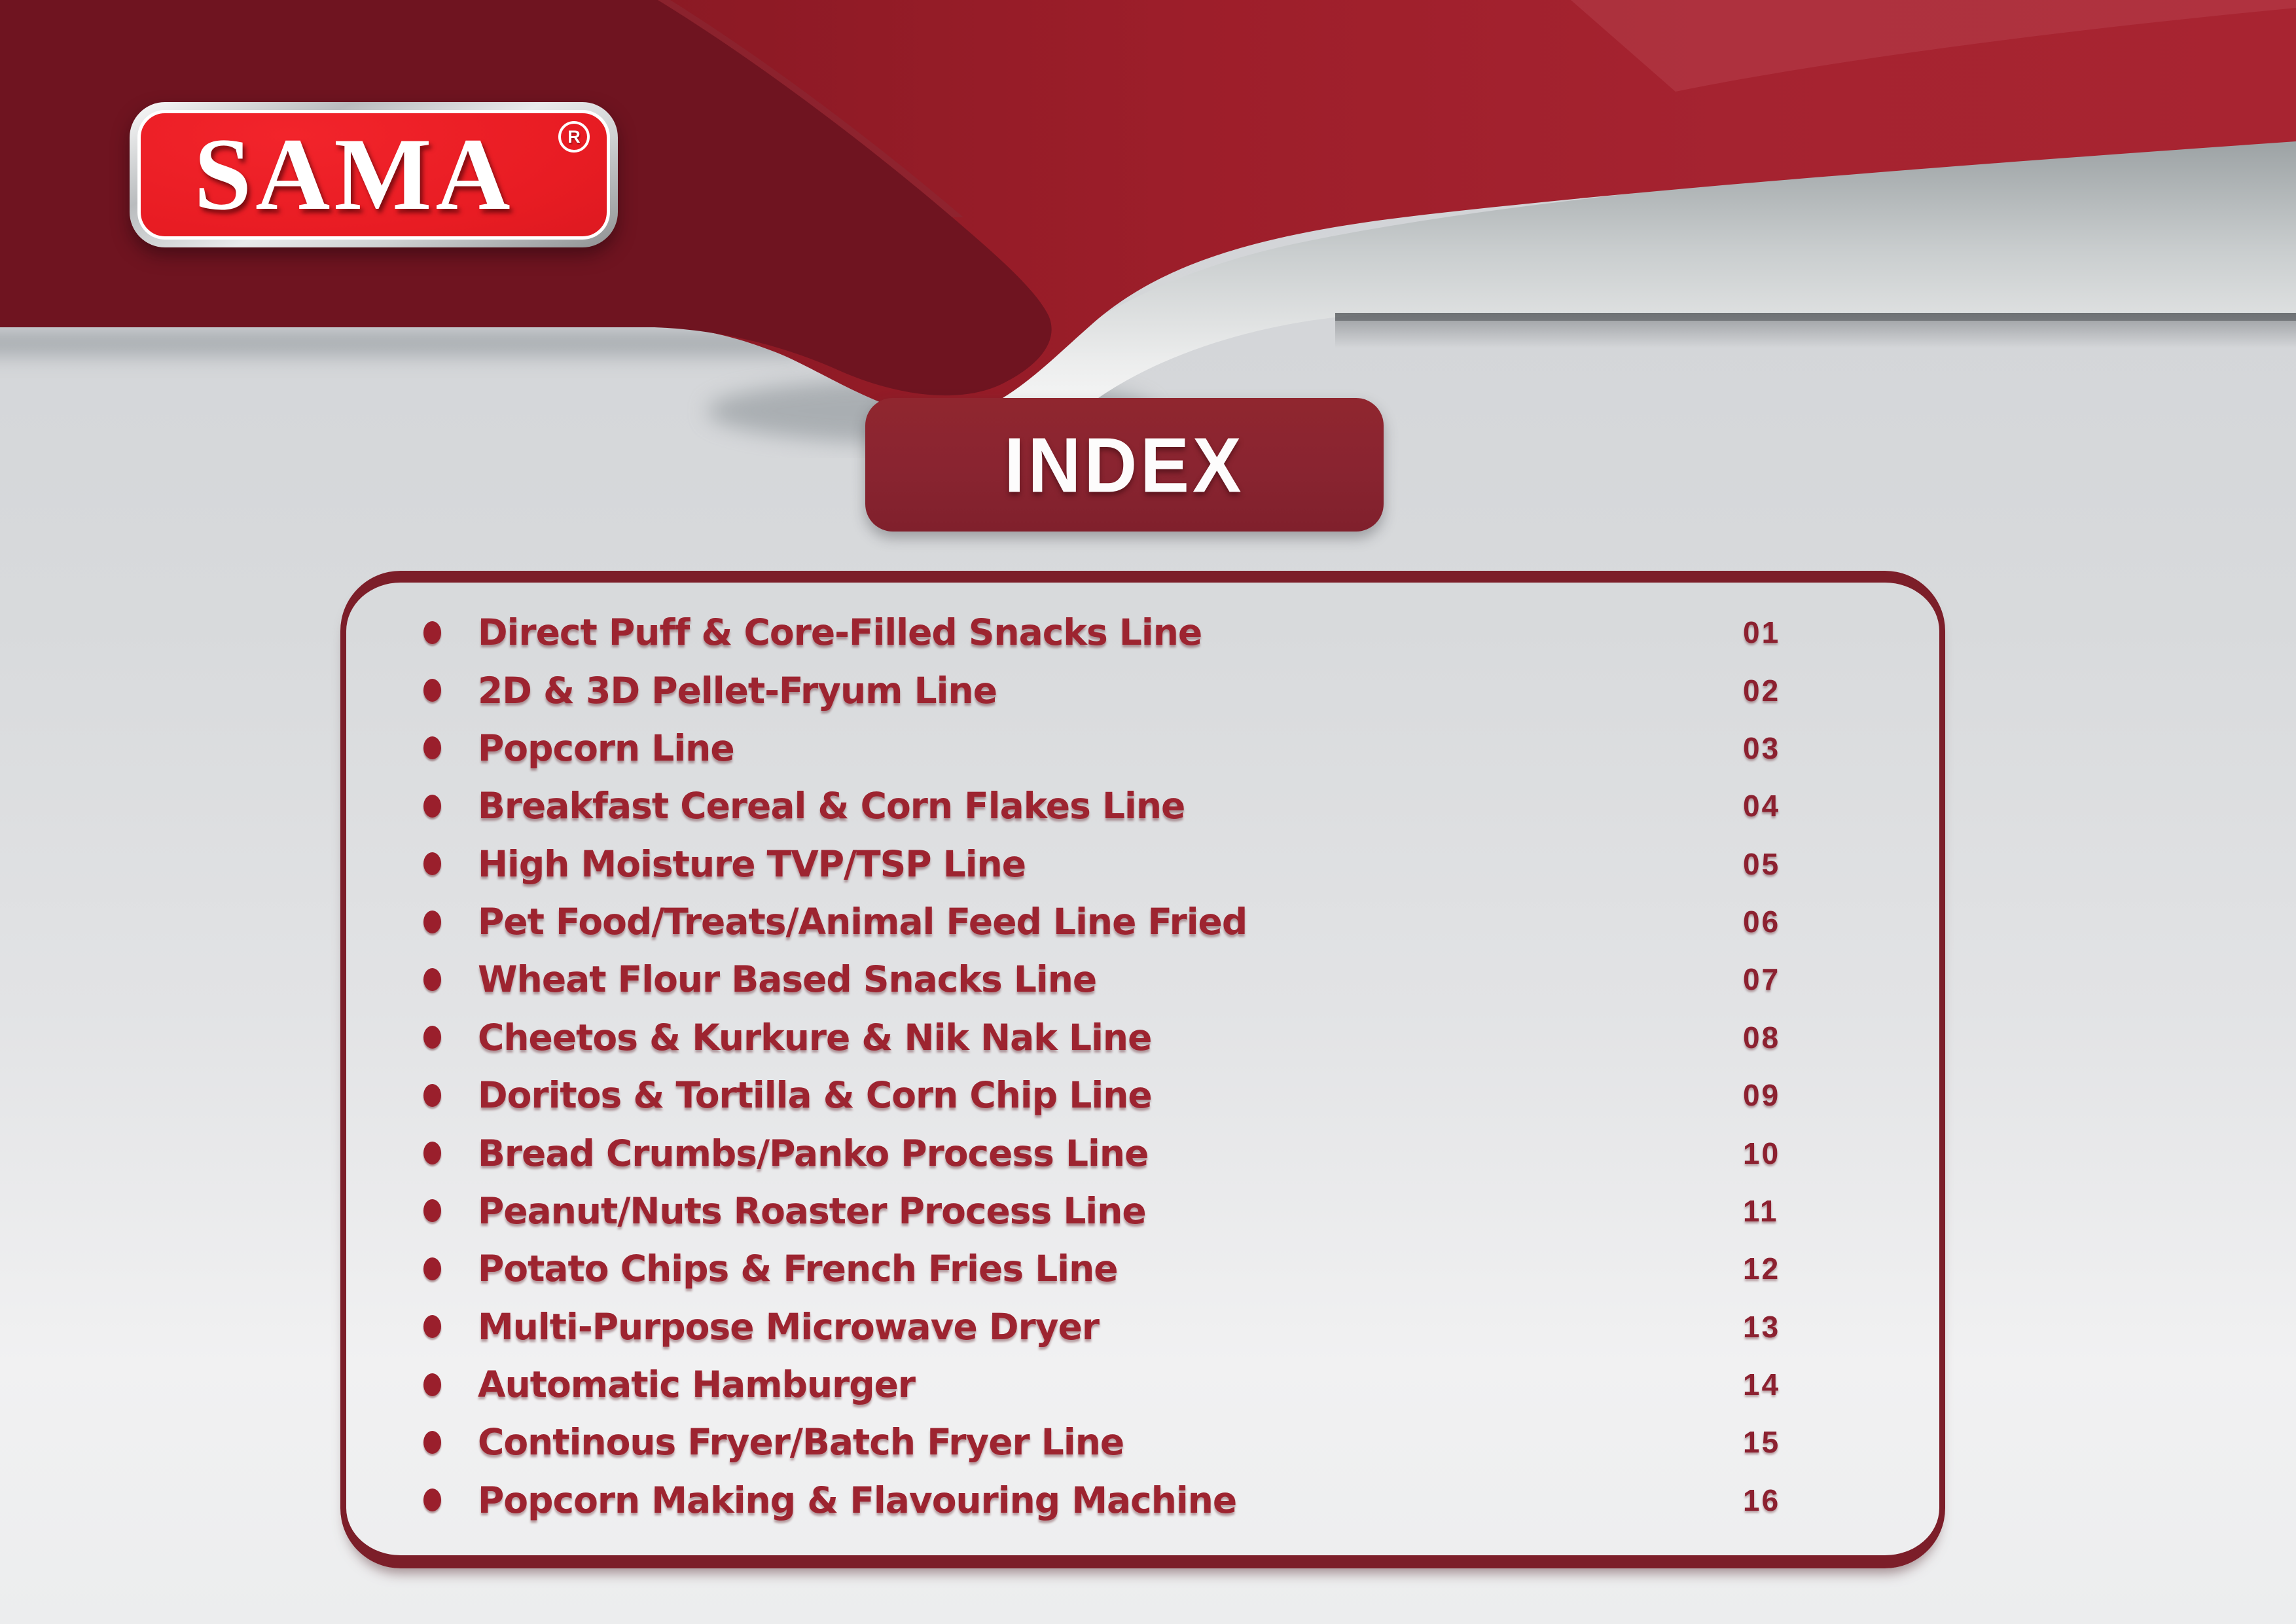 The image size is (2296, 1624). Describe the element at coordinates (813, 1153) in the screenshot. I see `item-label: Bread Crumbs/Panko Process Line` at that location.